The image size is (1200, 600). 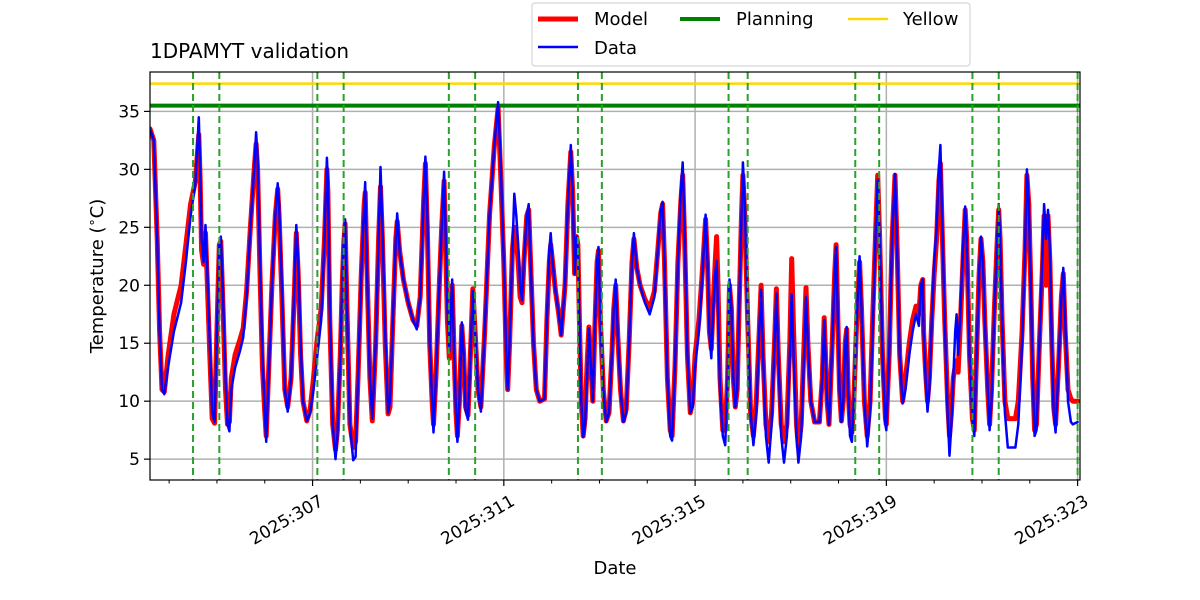 What do you see at coordinates (775, 19) in the screenshot?
I see `legend-label-planning: Planning` at bounding box center [775, 19].